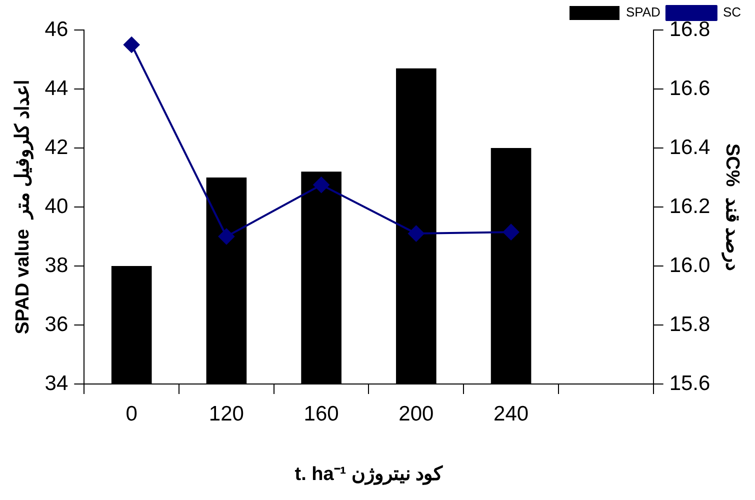 The height and width of the screenshot is (500, 755). I want to click on y-tick-label: 36, so click(56, 324).